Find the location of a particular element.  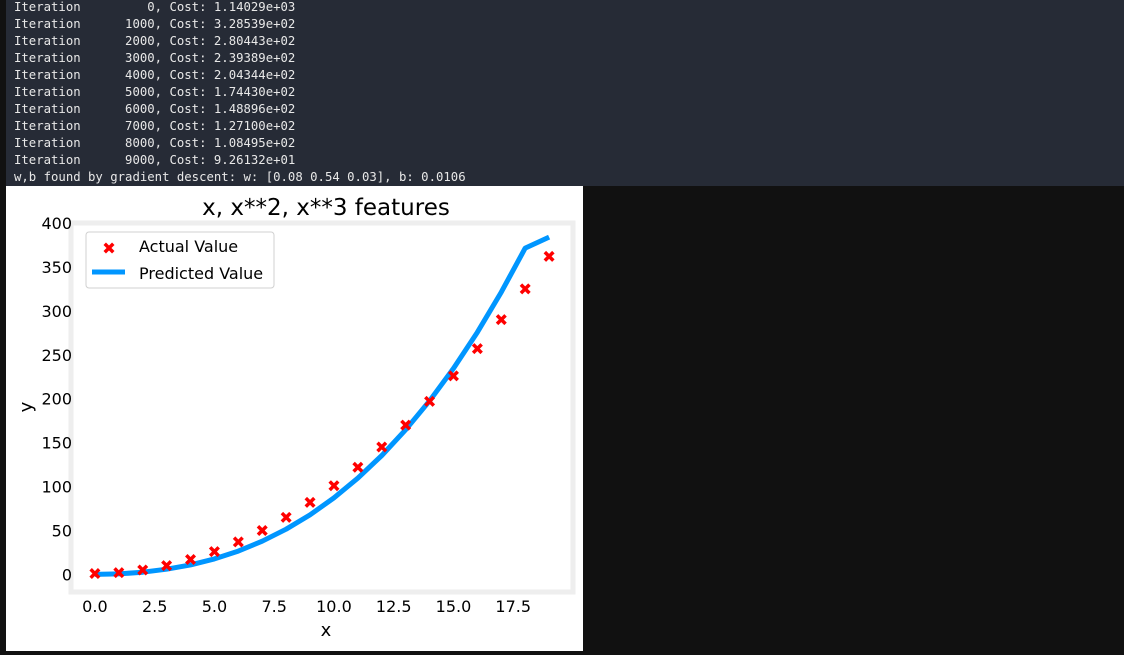

console-line: Iteration 8000, Cost: 1.08495e+02 is located at coordinates (155, 143).